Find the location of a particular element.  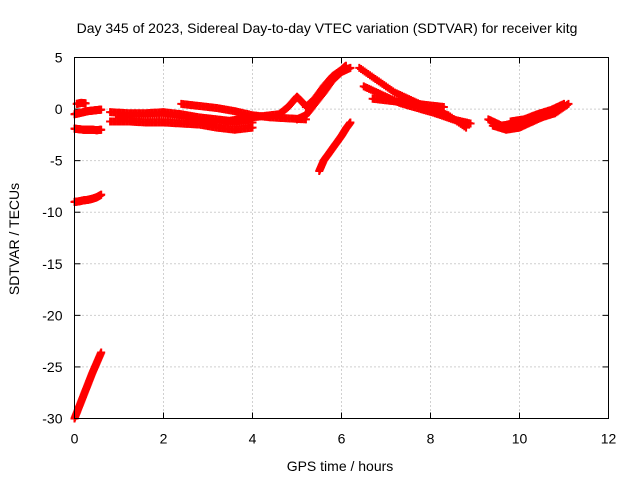

series-arc-p is located at coordinates (408, 103).